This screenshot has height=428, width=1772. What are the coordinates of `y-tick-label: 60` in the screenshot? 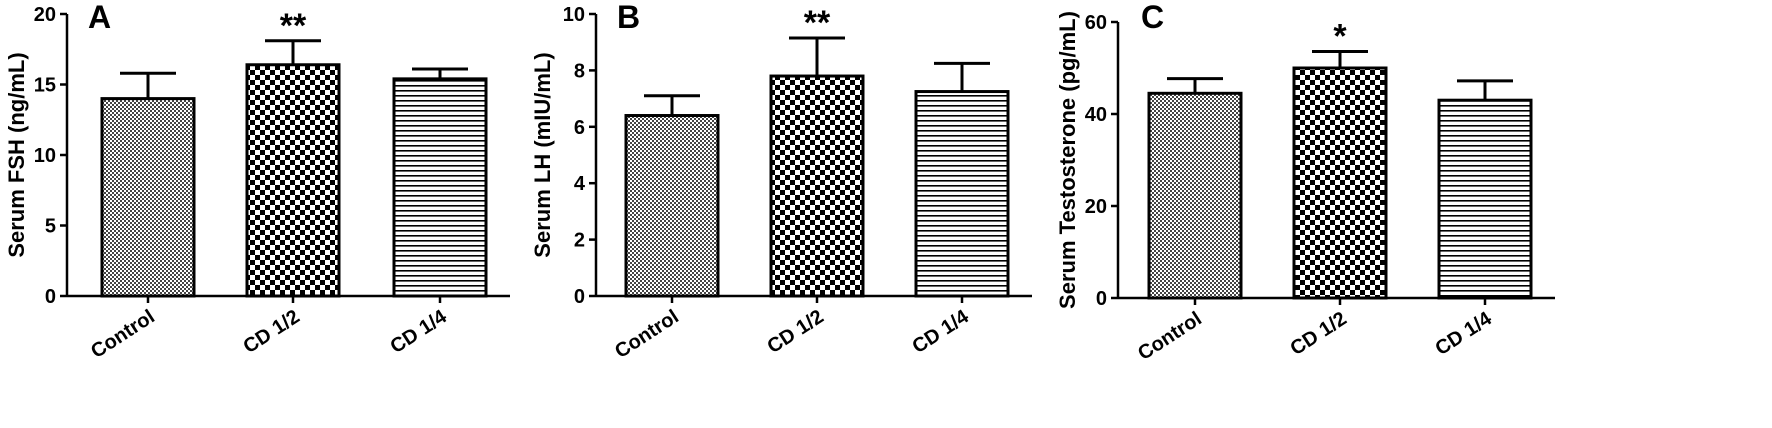 It's located at (1096, 23).